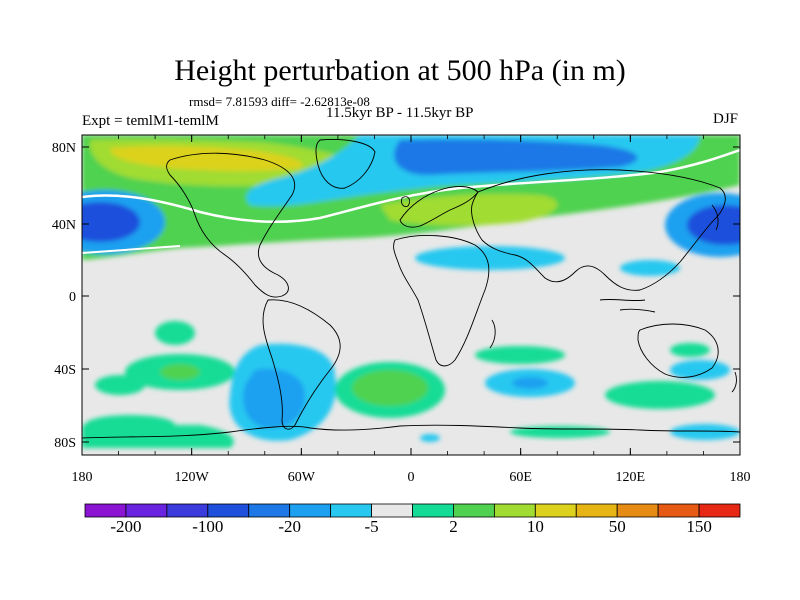  What do you see at coordinates (371, 526) in the screenshot?
I see `colorbar-label: -5` at bounding box center [371, 526].